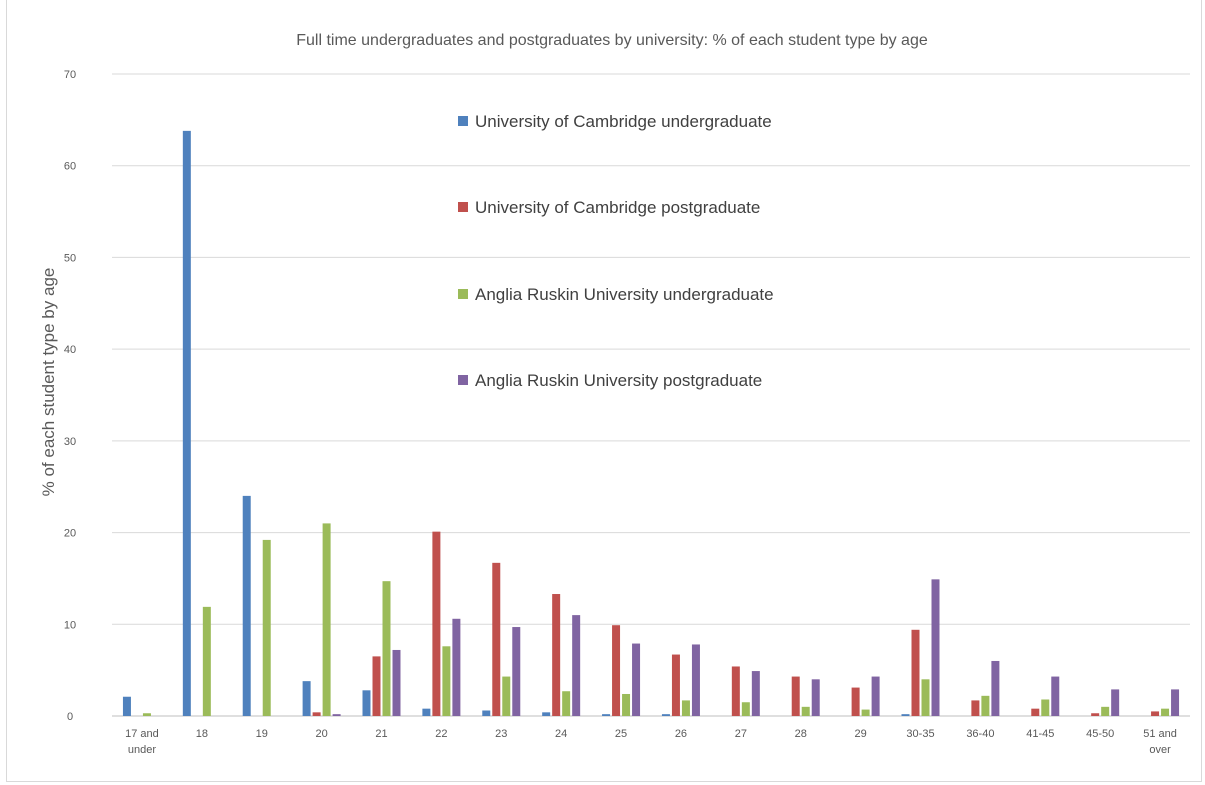 Image resolution: width=1205 pixels, height=785 pixels. I want to click on legend-label: University of Cambridge postgraduate, so click(617, 207).